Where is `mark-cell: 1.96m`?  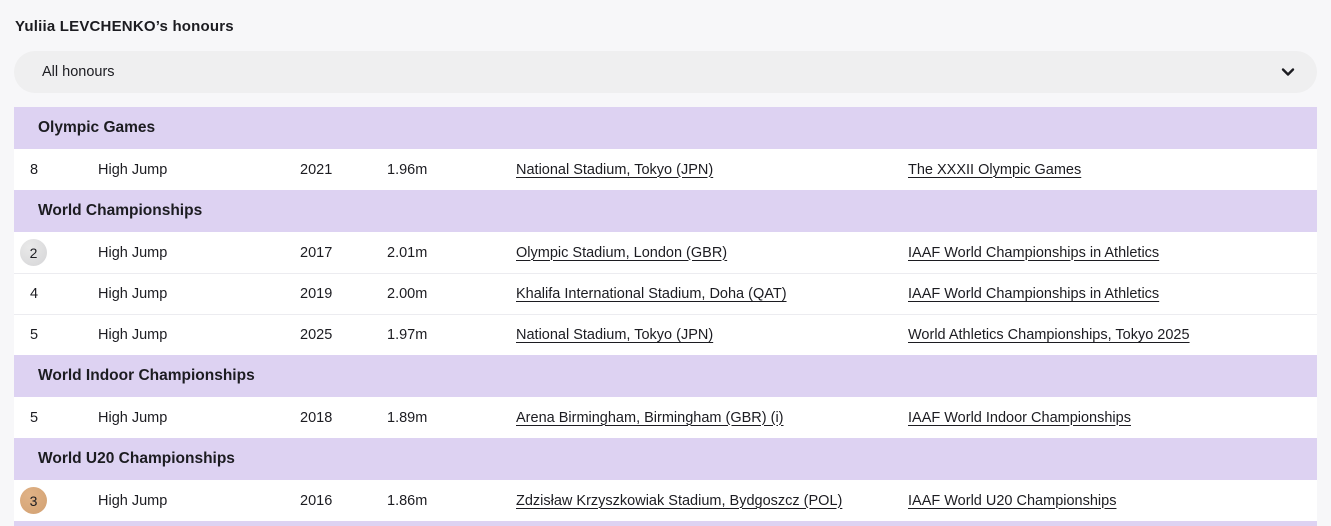
mark-cell: 1.96m is located at coordinates (407, 169).